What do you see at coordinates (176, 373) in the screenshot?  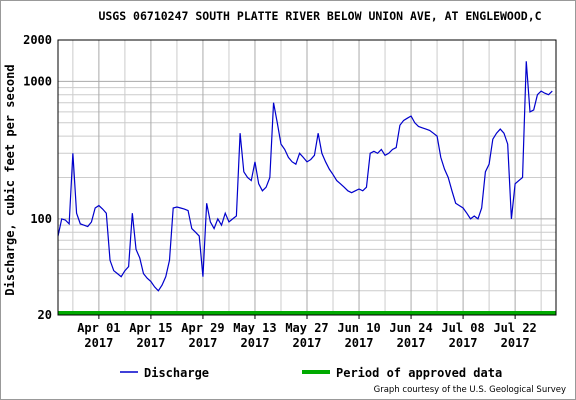 I see `legend-label: Discharge` at bounding box center [176, 373].